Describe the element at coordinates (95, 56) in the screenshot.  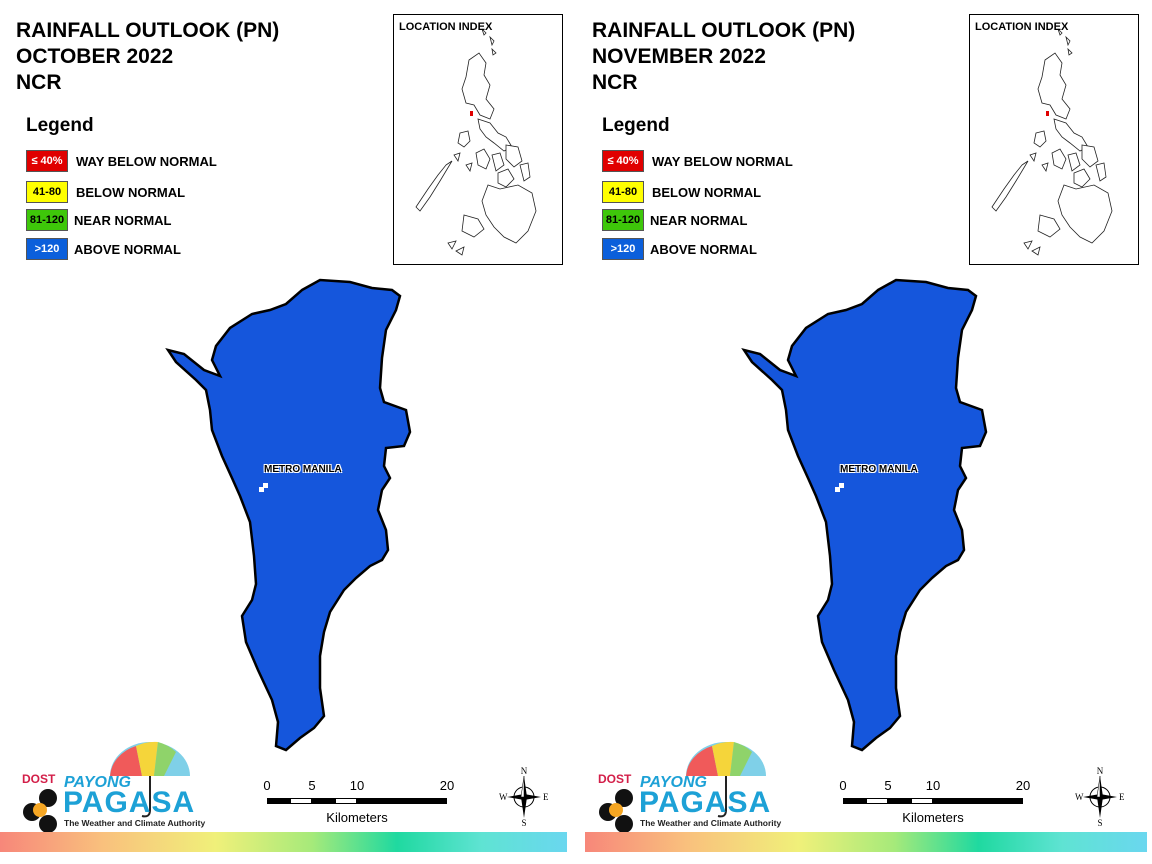
I see `map-month: OCTOBER 2022` at that location.